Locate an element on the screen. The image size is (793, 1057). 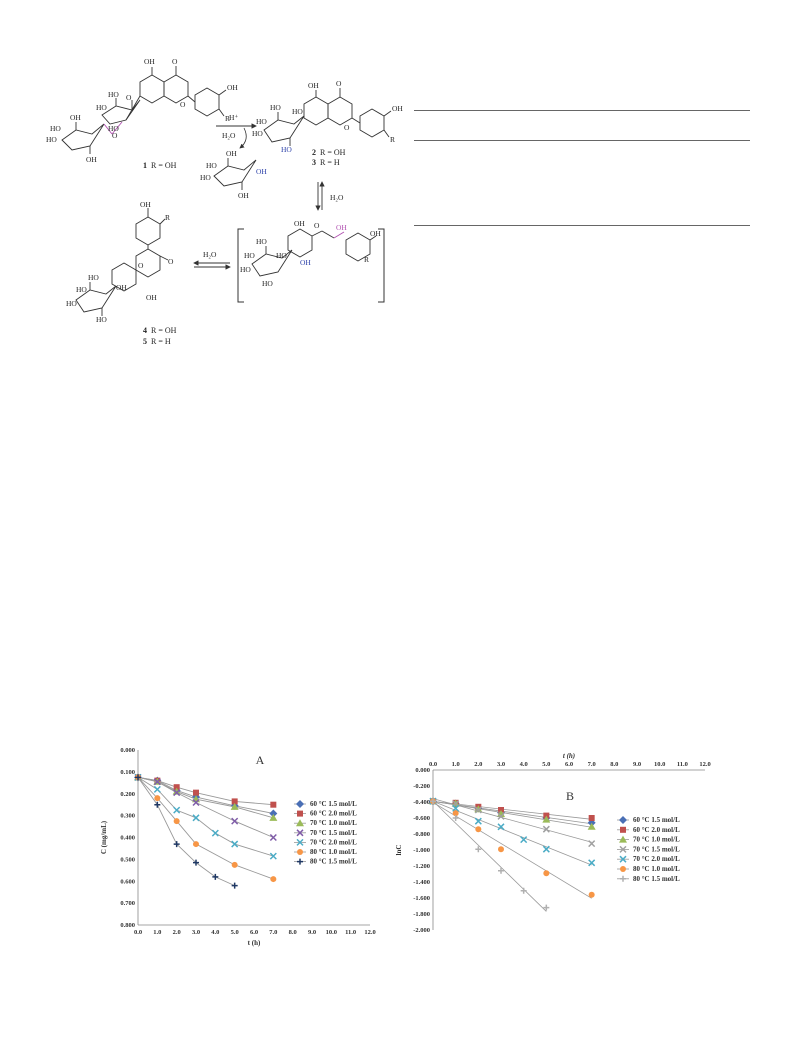
x-tick-label: 7.0 is located at coordinates (592, 764).